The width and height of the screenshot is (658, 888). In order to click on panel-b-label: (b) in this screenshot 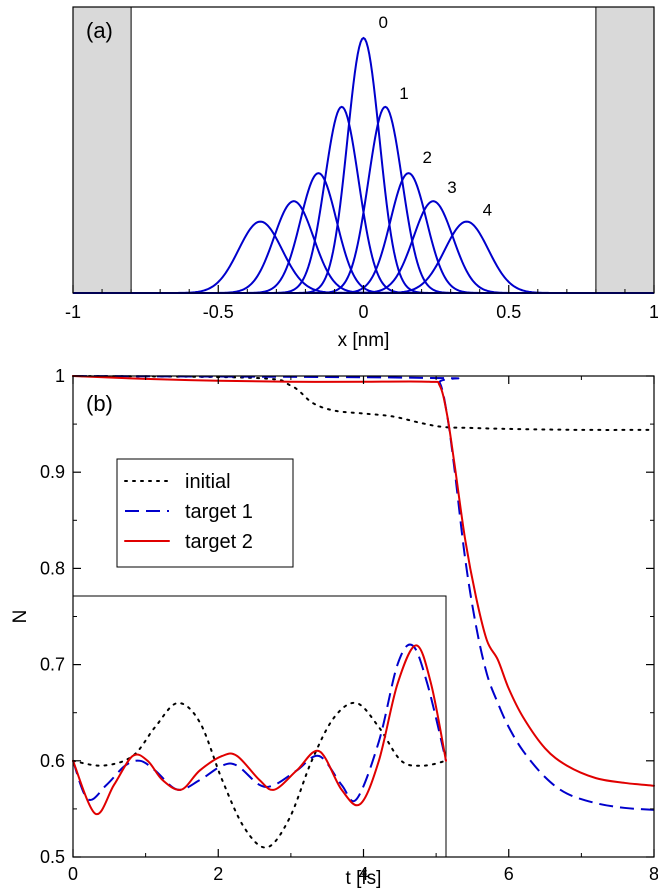, I will do `click(99, 403)`.